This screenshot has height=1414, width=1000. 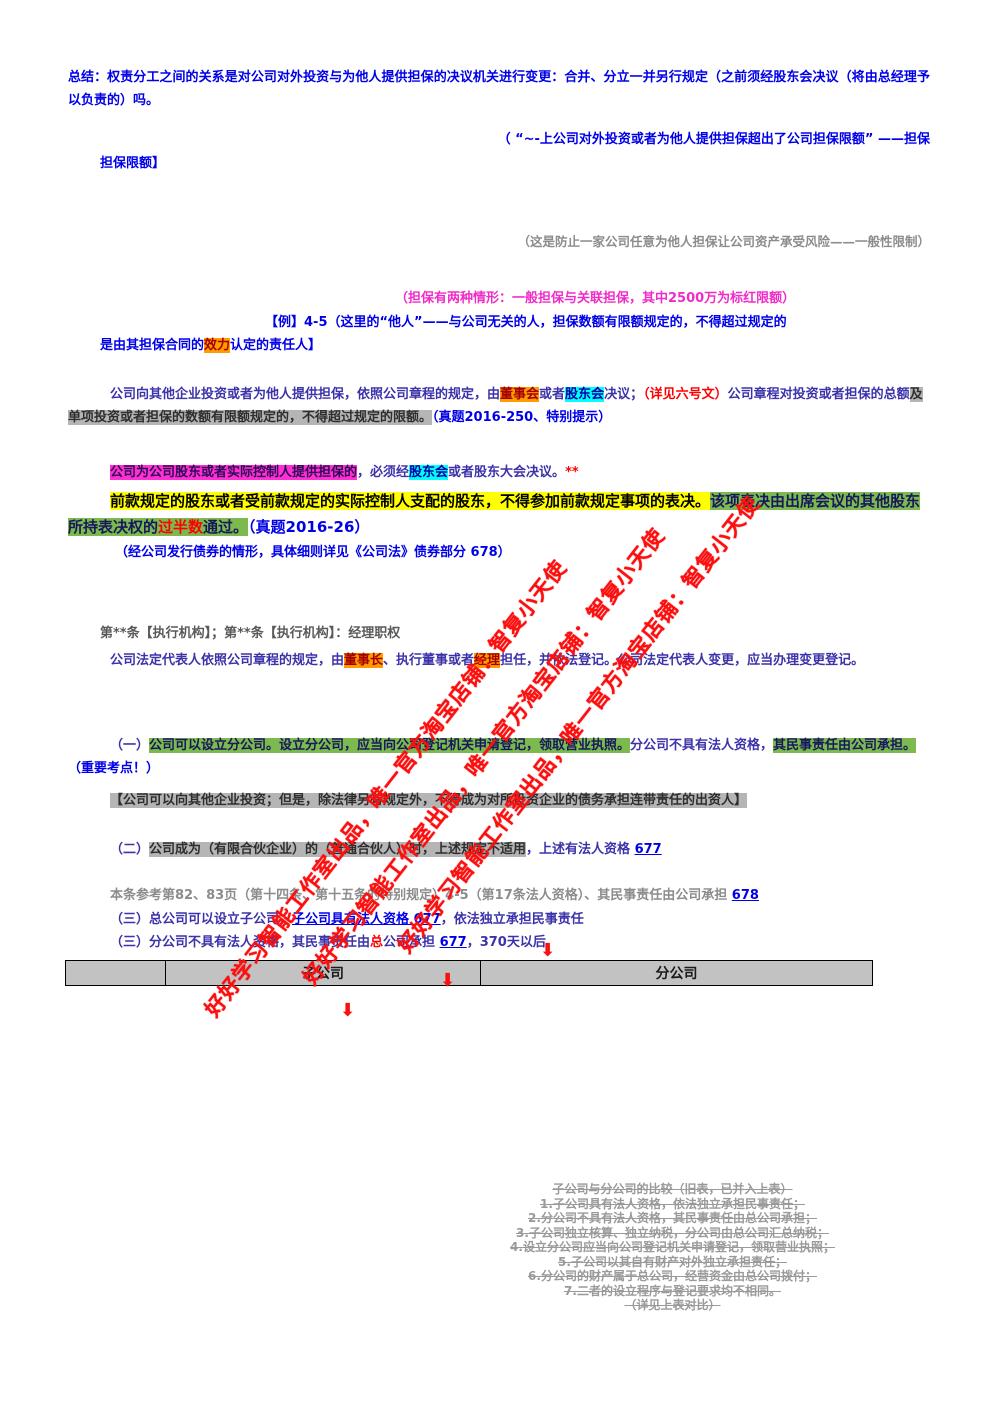 I want to click on article16-paragraph2: 公司为公司股东或者实际控制人提供担保的，必须经股东会或者股东大会决议。**, so click(x=499, y=472).